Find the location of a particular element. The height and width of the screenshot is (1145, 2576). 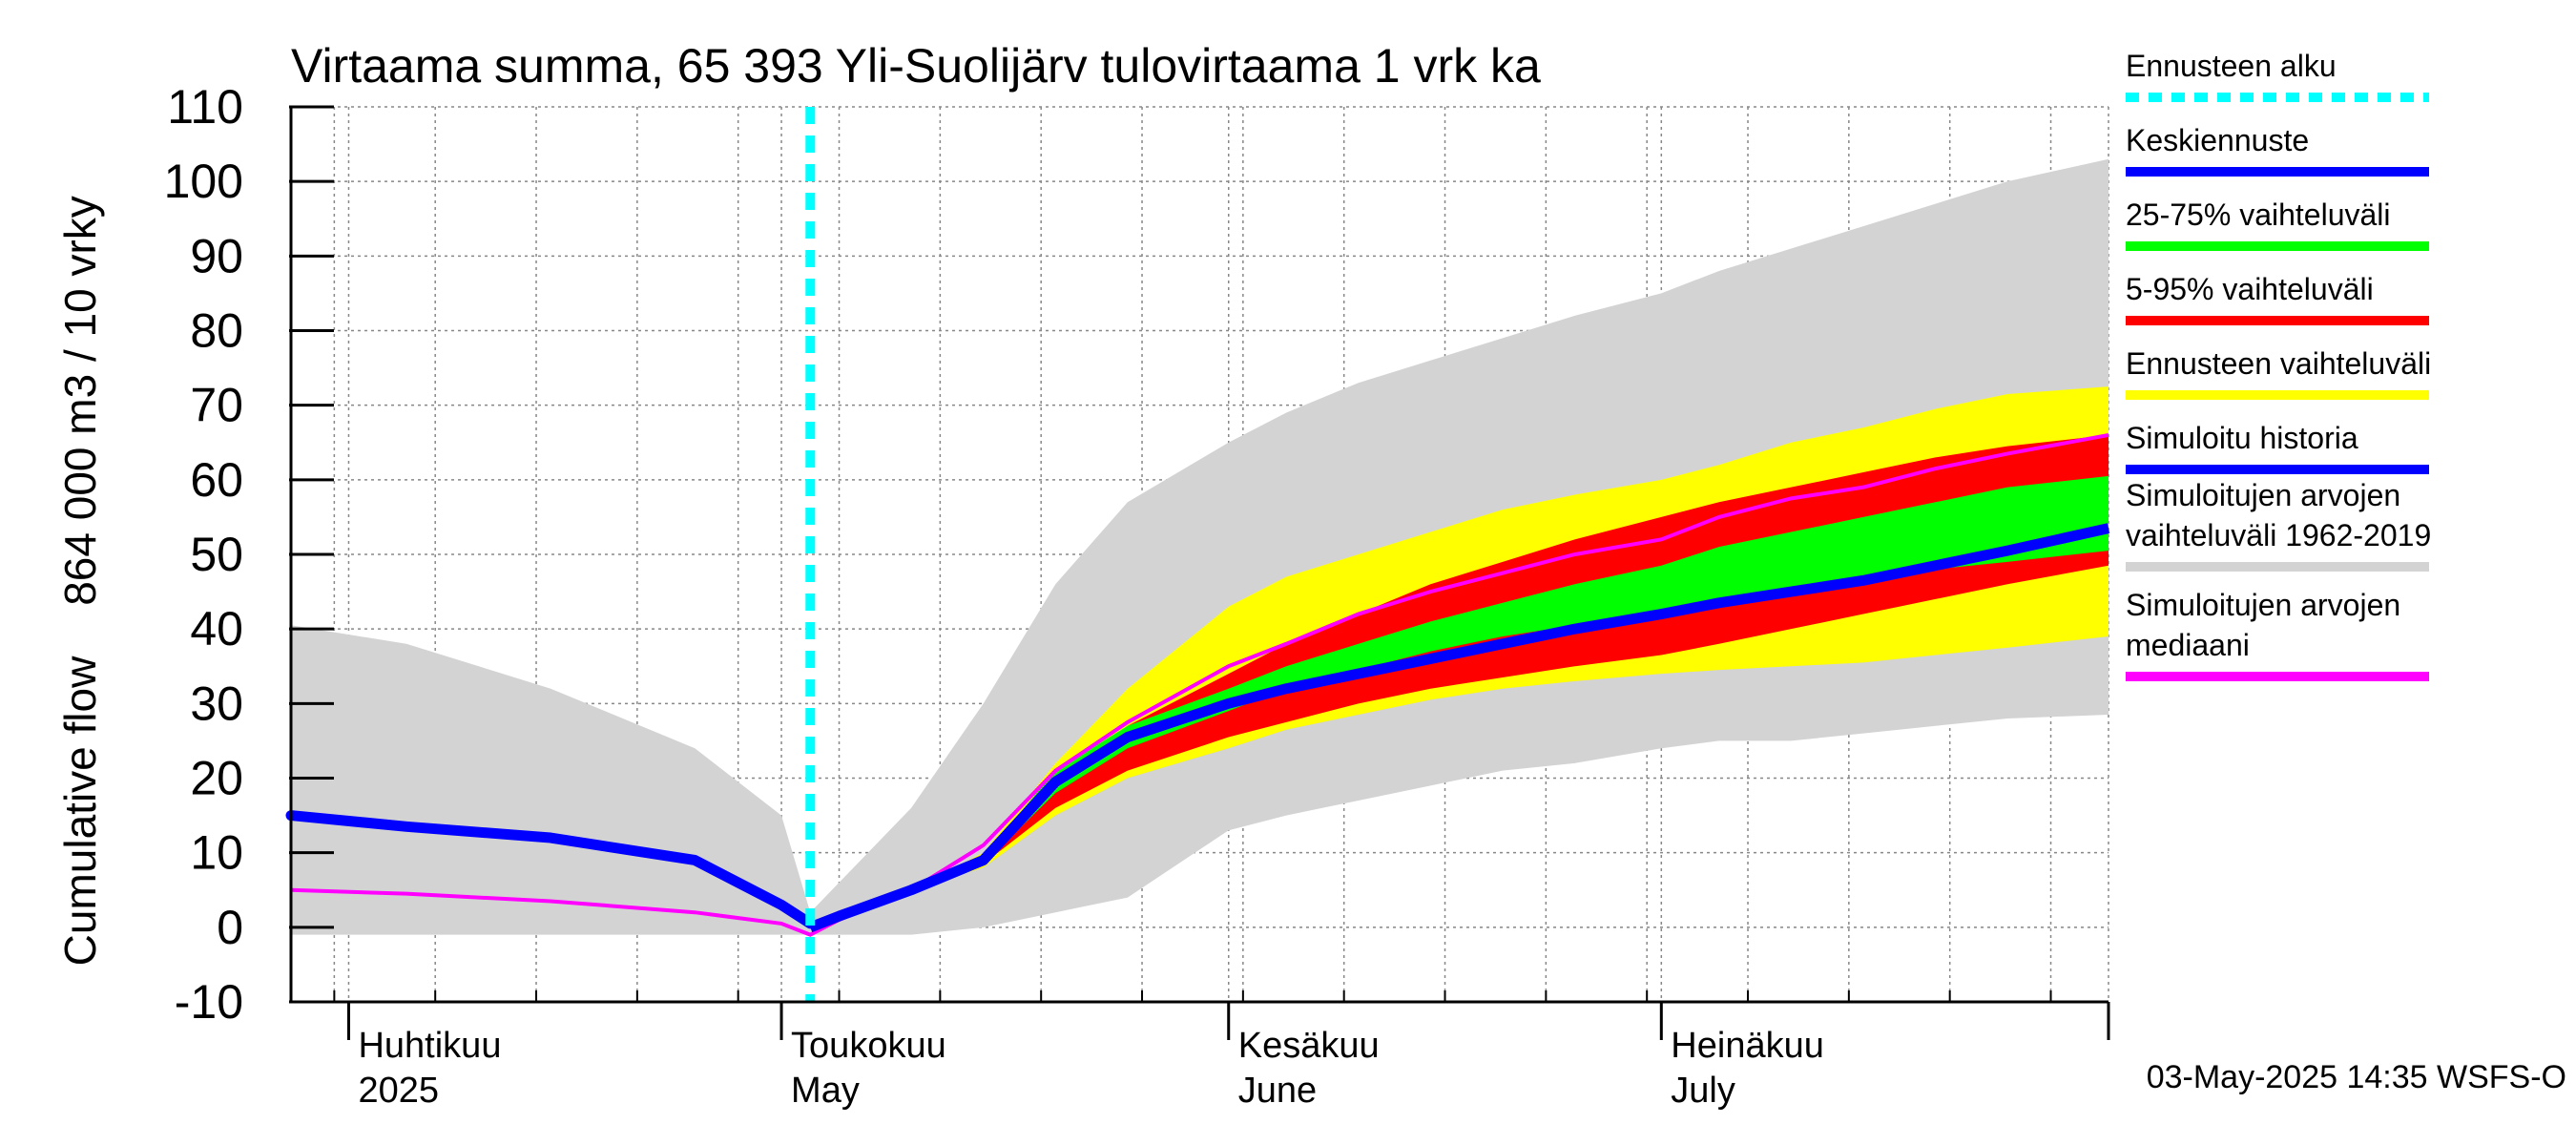

y-tick-label: 40 is located at coordinates (216, 629).